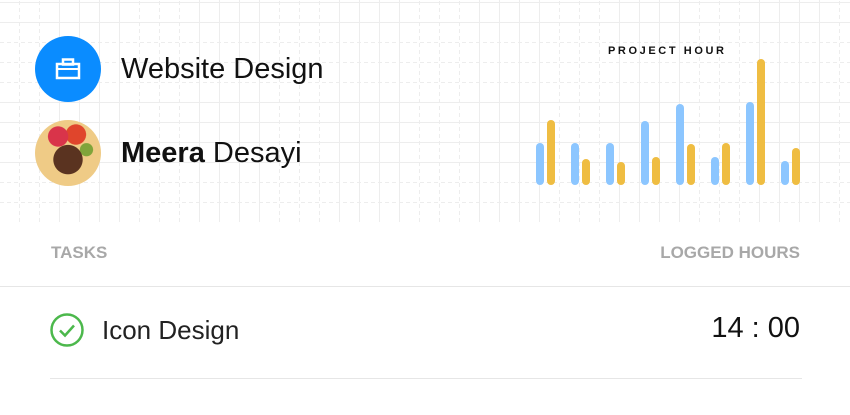 The width and height of the screenshot is (850, 415). Describe the element at coordinates (171, 329) in the screenshot. I see `task-name: Icon Design` at that location.